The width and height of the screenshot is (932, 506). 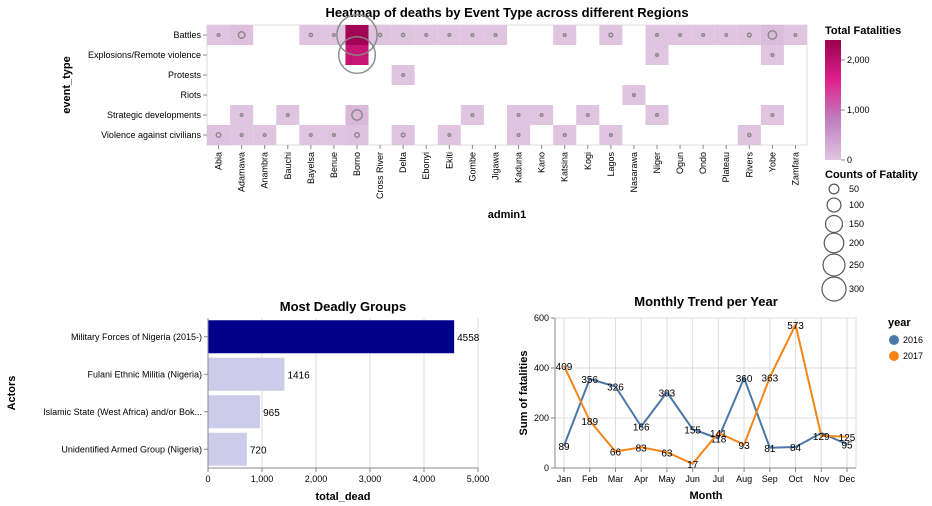 What do you see at coordinates (616, 479) in the screenshot?
I see `line-x-tick-label: Mar` at bounding box center [616, 479].